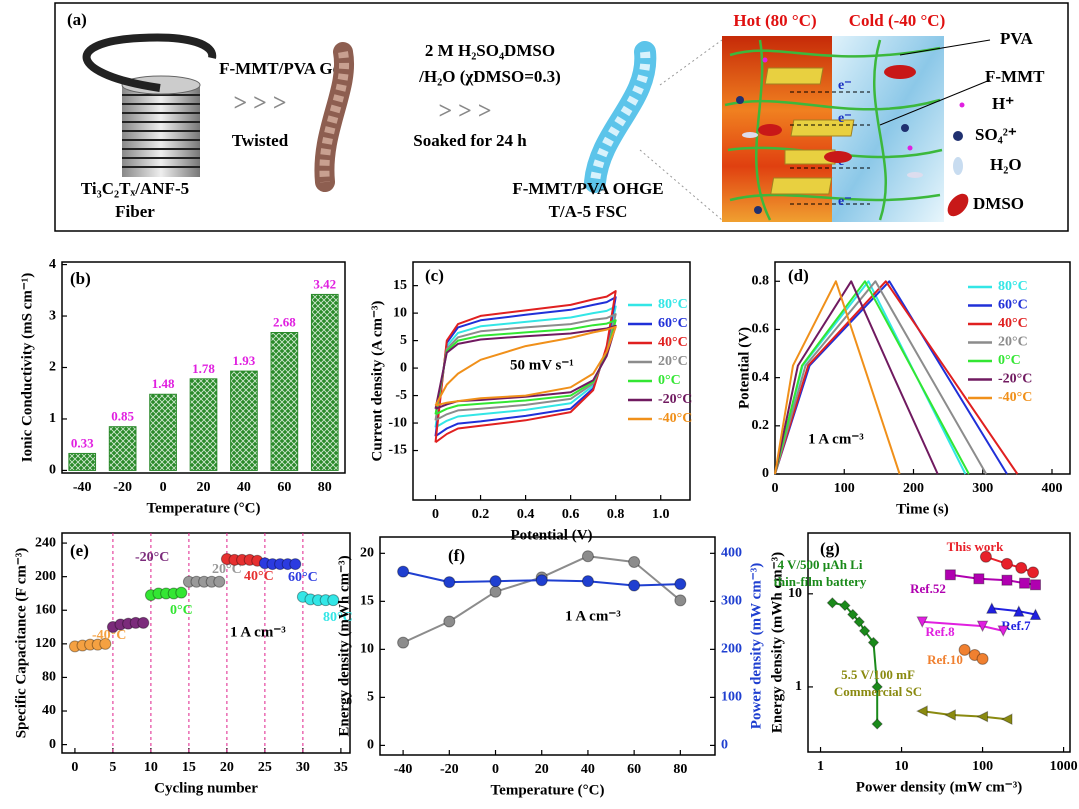  Describe the element at coordinates (731, 601) in the screenshot. I see `y2-tick-label: 300` at that location.